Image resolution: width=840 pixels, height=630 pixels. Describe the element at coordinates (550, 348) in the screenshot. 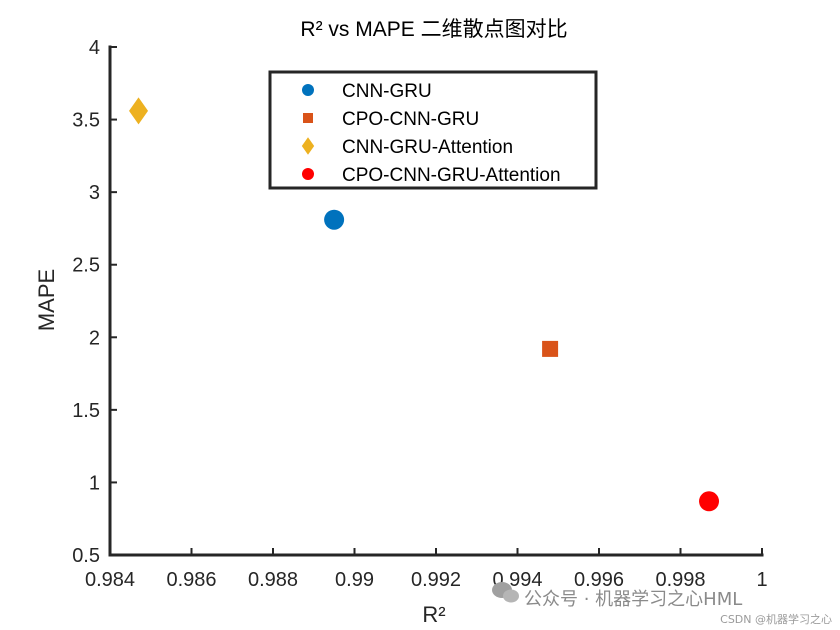

I see `data-point-cpo-cnn-gru` at that location.